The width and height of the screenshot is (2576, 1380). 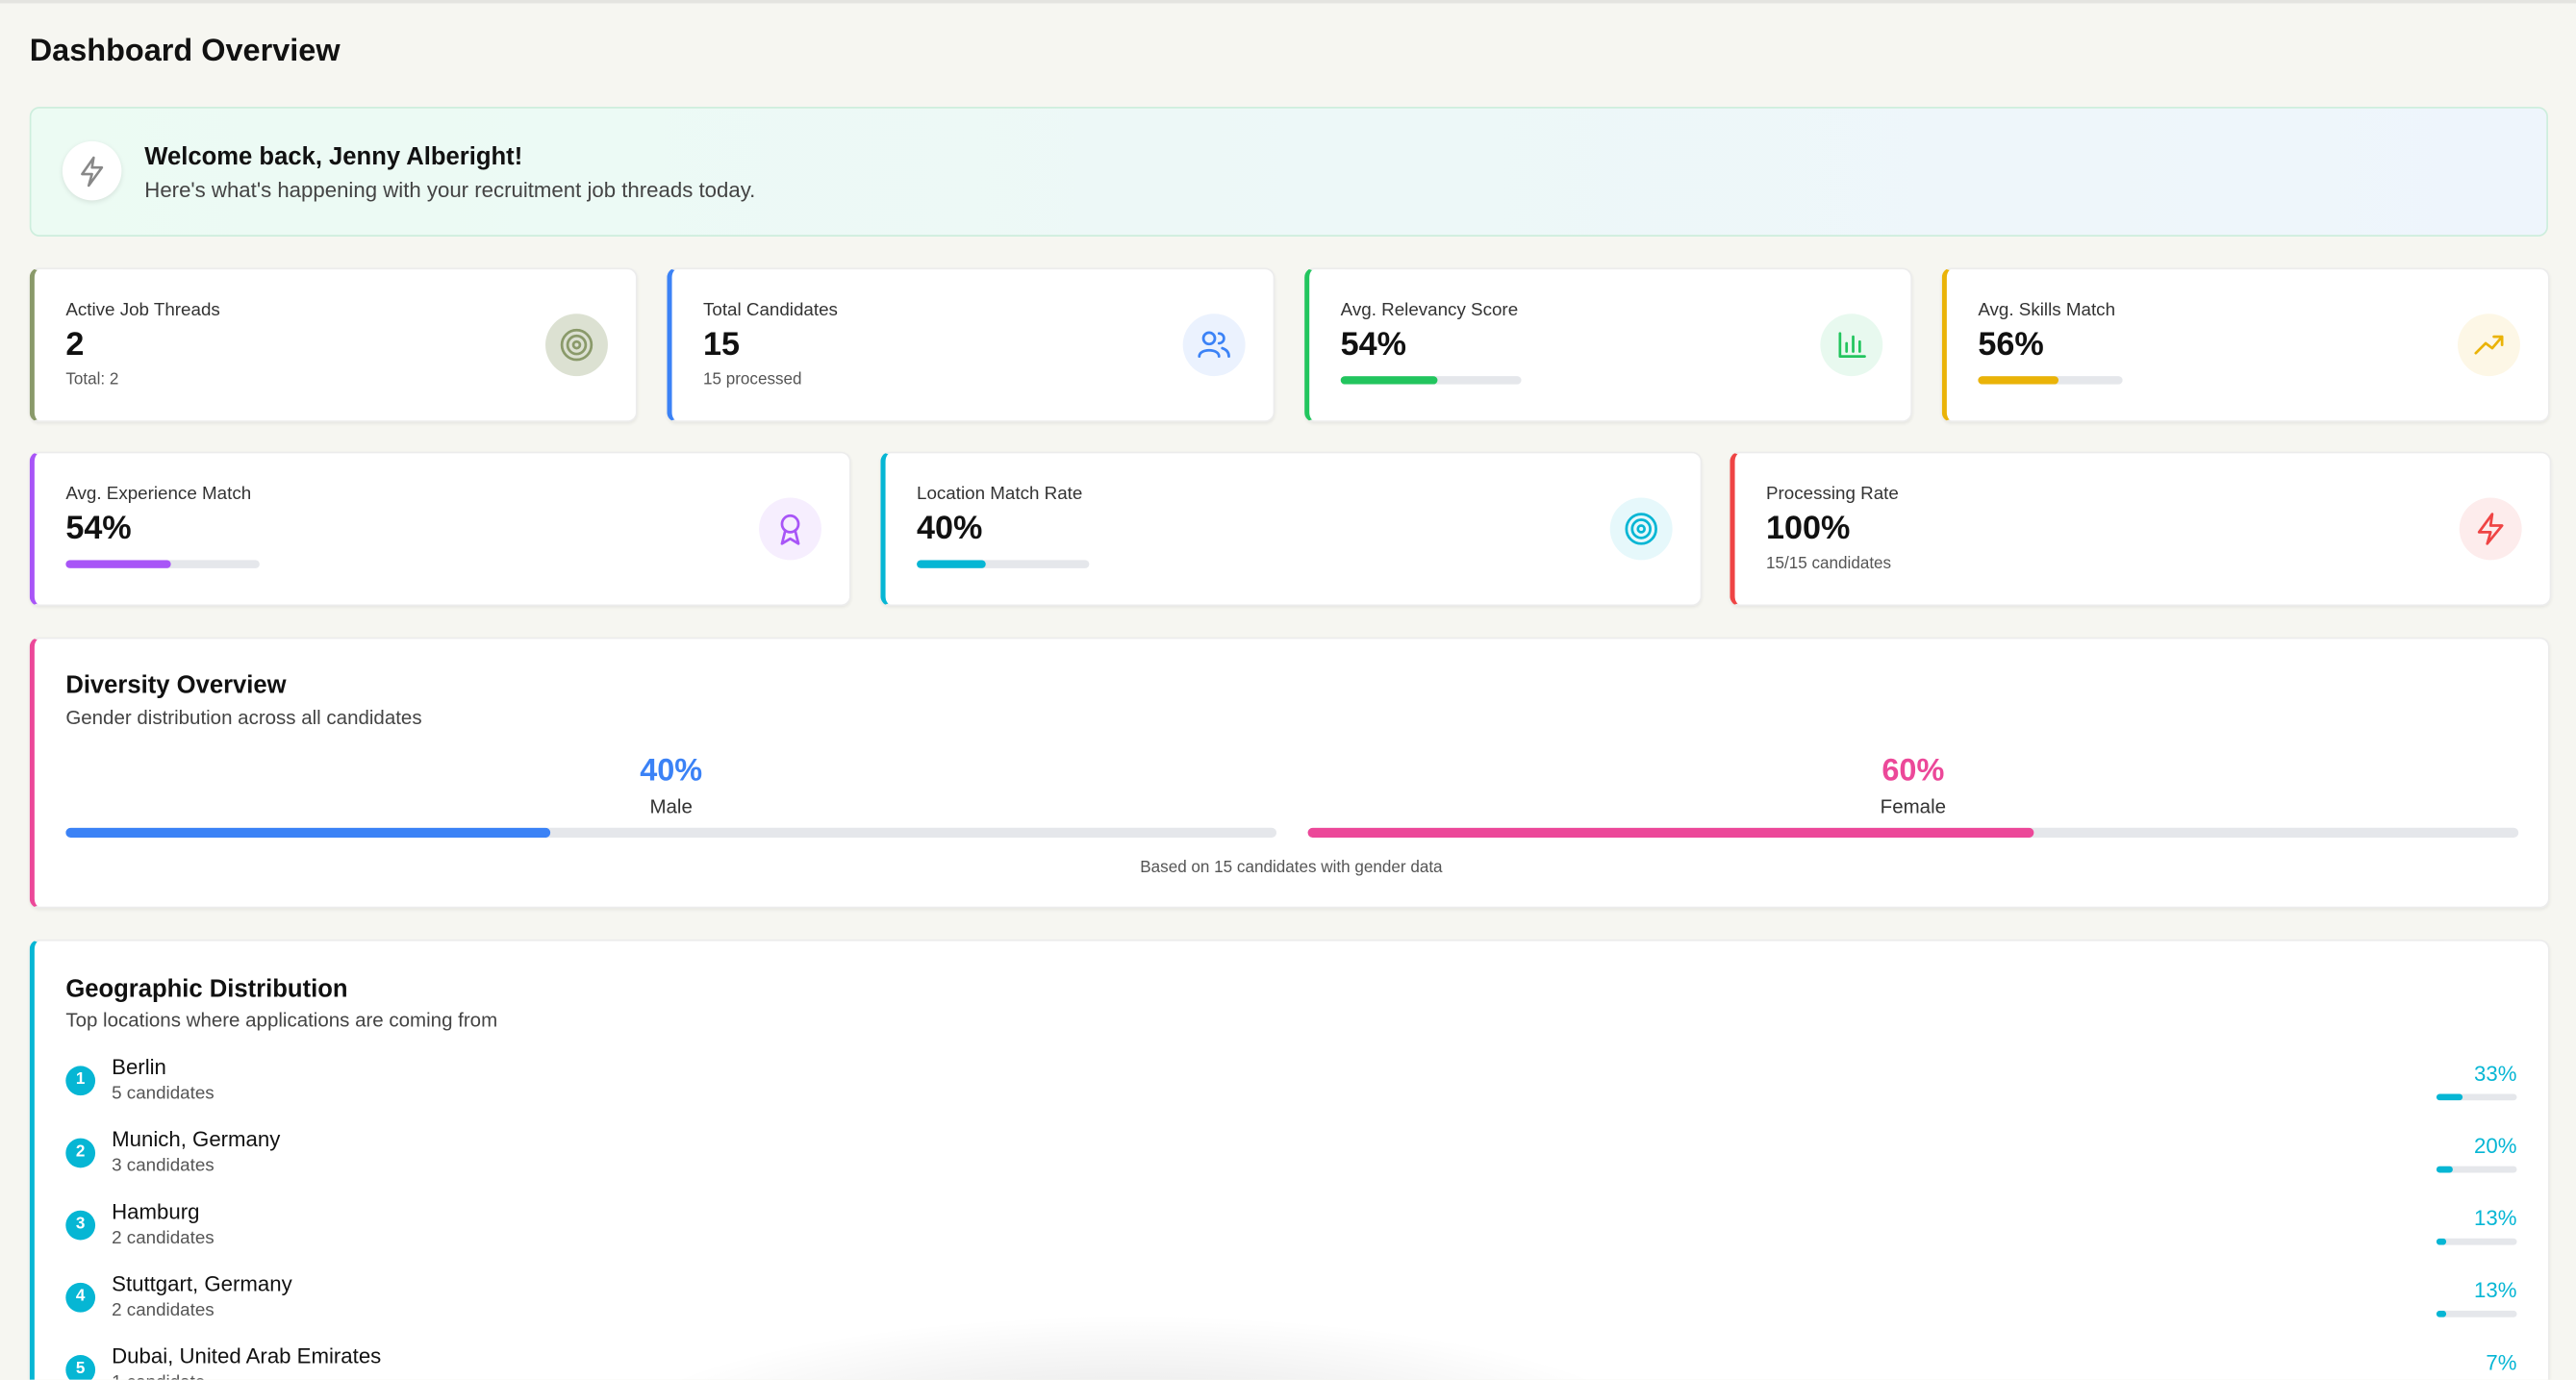 What do you see at coordinates (1829, 564) in the screenshot?
I see `stat-sub: 15/15 candidates` at bounding box center [1829, 564].